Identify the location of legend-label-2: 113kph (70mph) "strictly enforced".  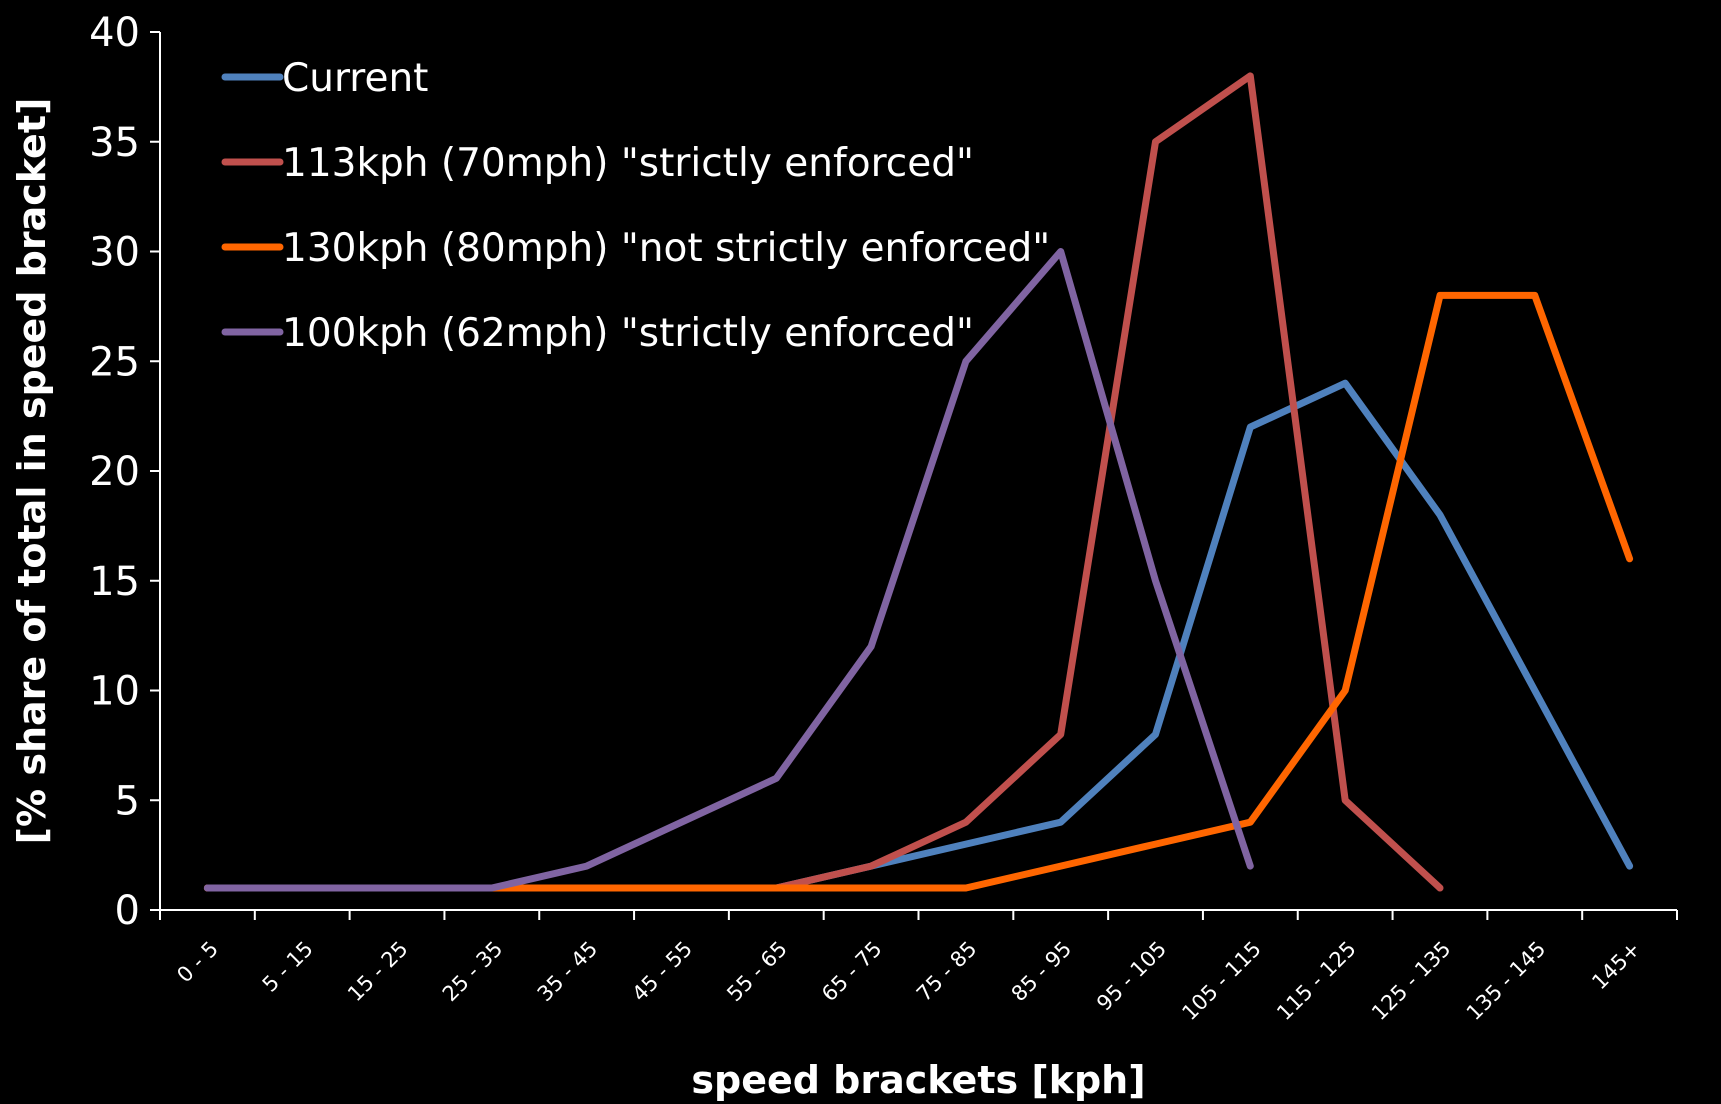
(628, 163).